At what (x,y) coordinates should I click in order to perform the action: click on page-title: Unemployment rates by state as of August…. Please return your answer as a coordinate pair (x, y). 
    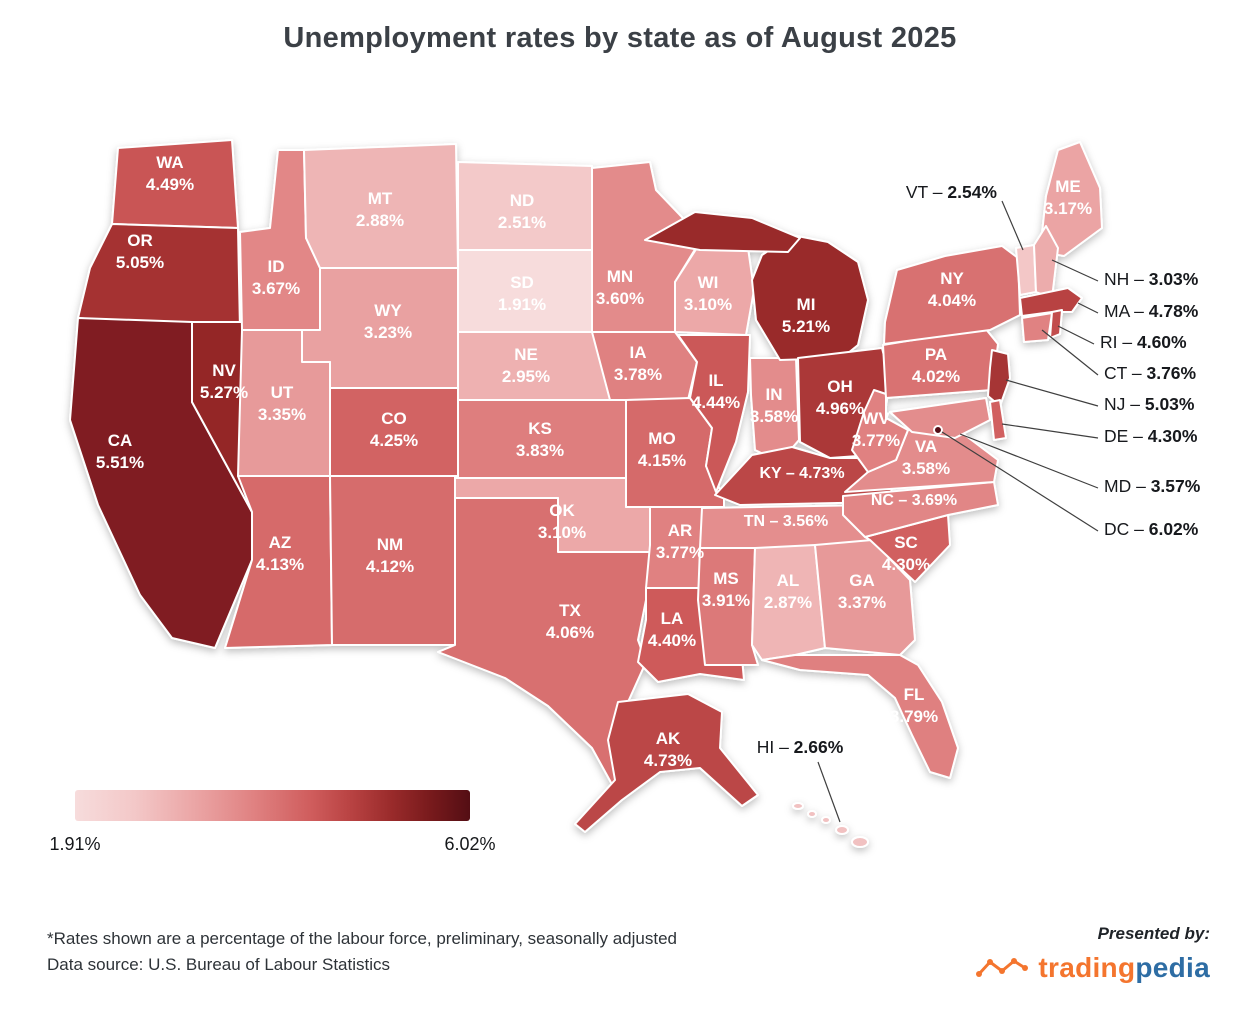
    Looking at the image, I should click on (620, 38).